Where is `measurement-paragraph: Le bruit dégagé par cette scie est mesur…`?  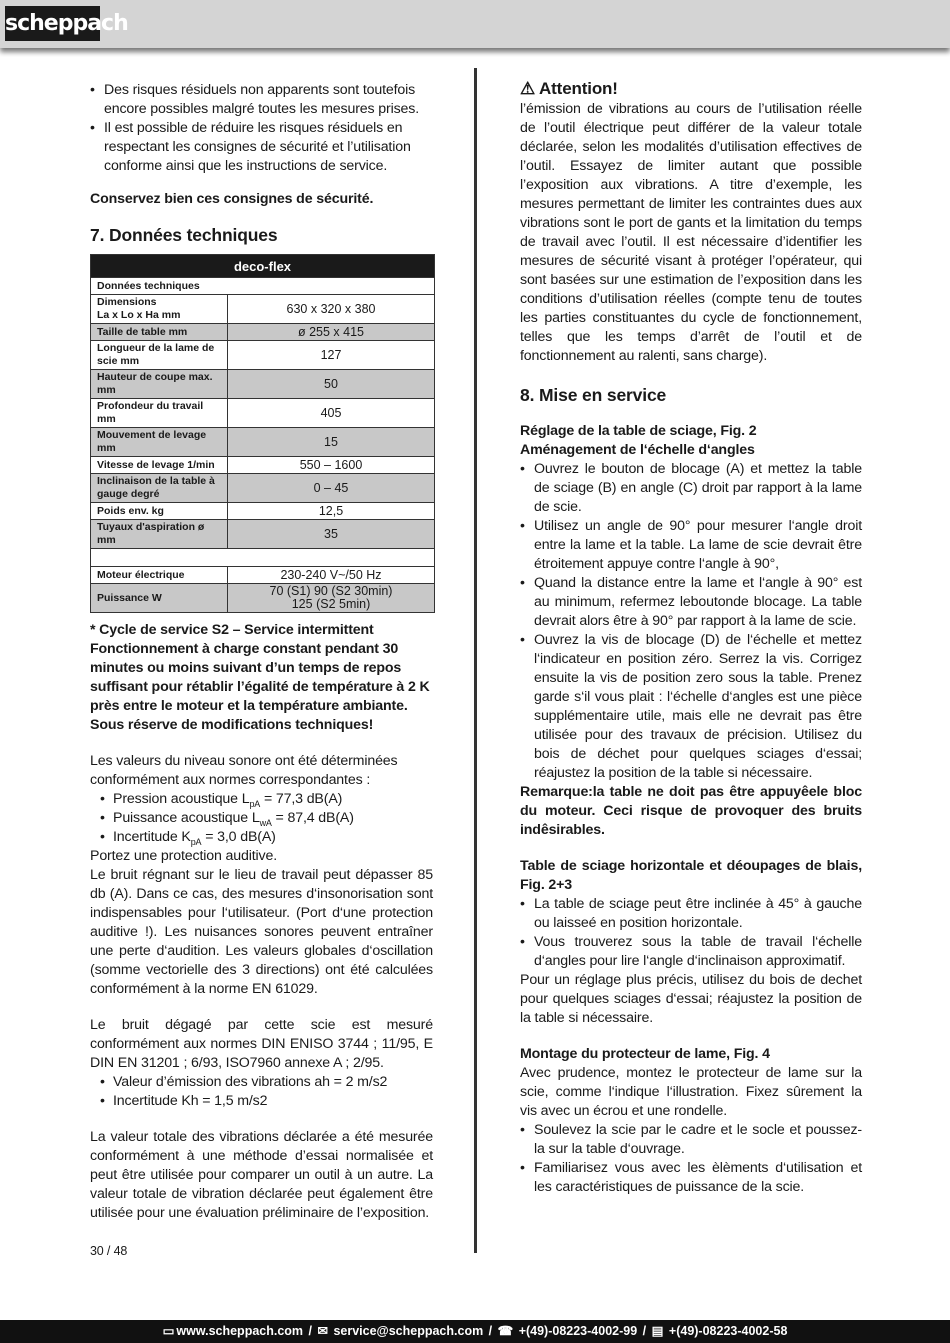
measurement-paragraph: Le bruit dégagé par cette scie est mesur… is located at coordinates (261, 1044).